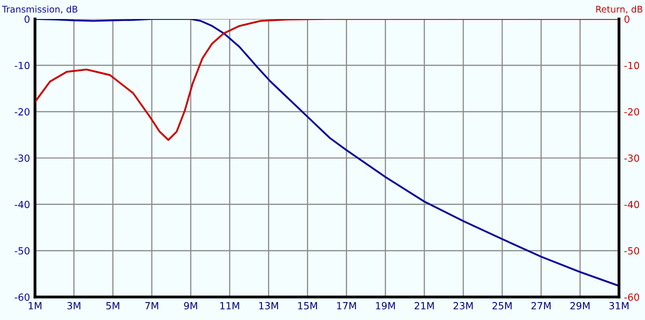 The image size is (645, 320). Describe the element at coordinates (113, 306) in the screenshot. I see `x-tick-label: 5M` at that location.